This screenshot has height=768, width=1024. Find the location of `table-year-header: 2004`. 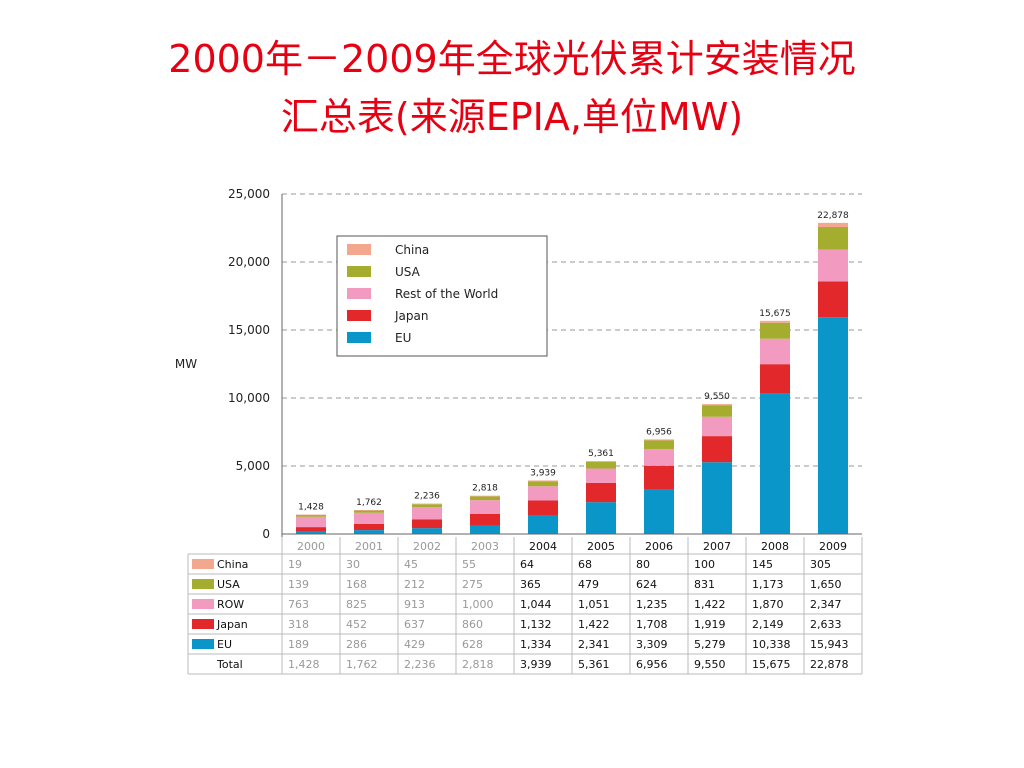

table-year-header: 2004 is located at coordinates (543, 546).